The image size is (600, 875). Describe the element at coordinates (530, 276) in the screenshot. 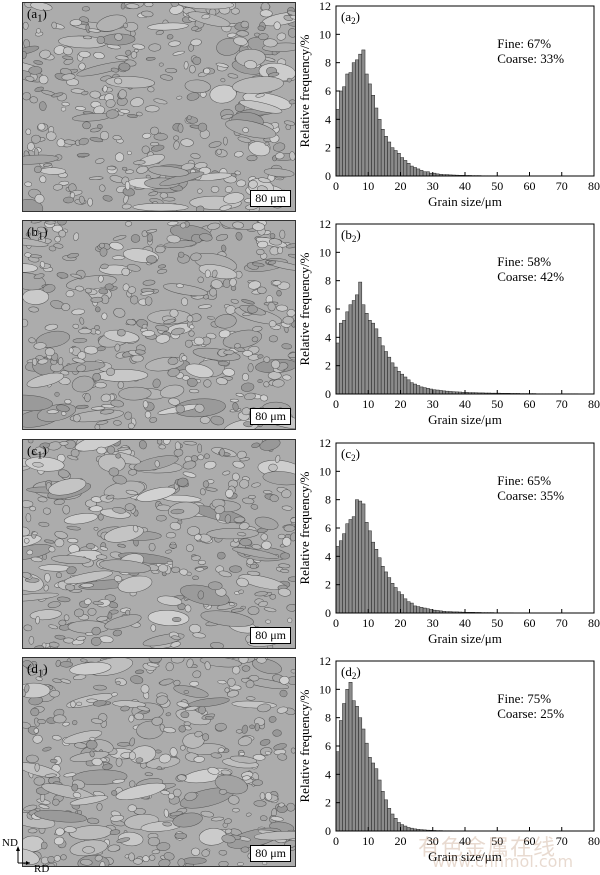

I see `annotation-text: Coarse: 42%` at that location.